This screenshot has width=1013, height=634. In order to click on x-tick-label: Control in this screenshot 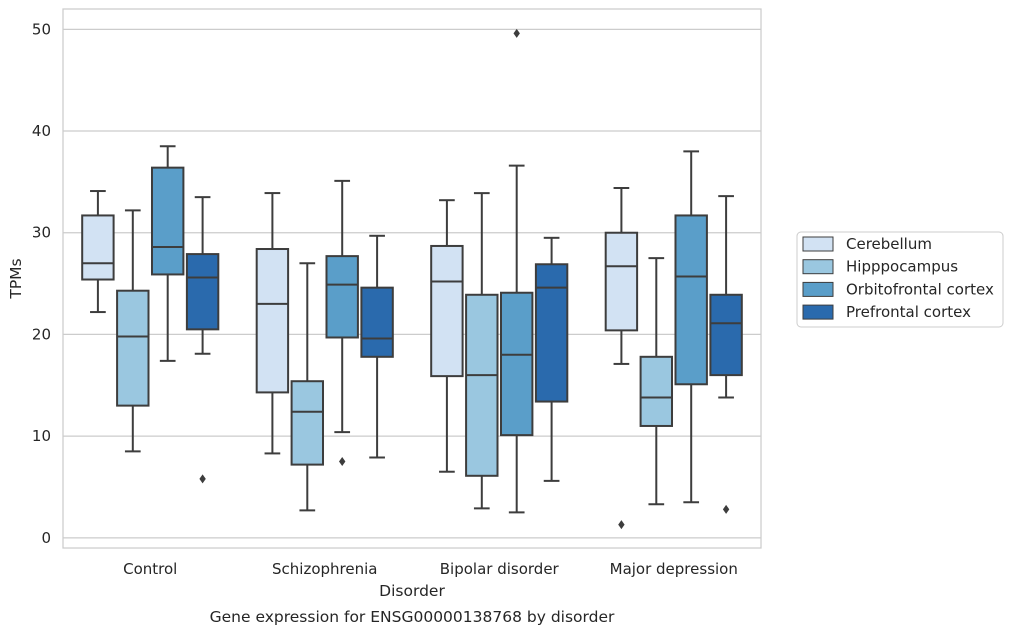, I will do `click(150, 569)`.